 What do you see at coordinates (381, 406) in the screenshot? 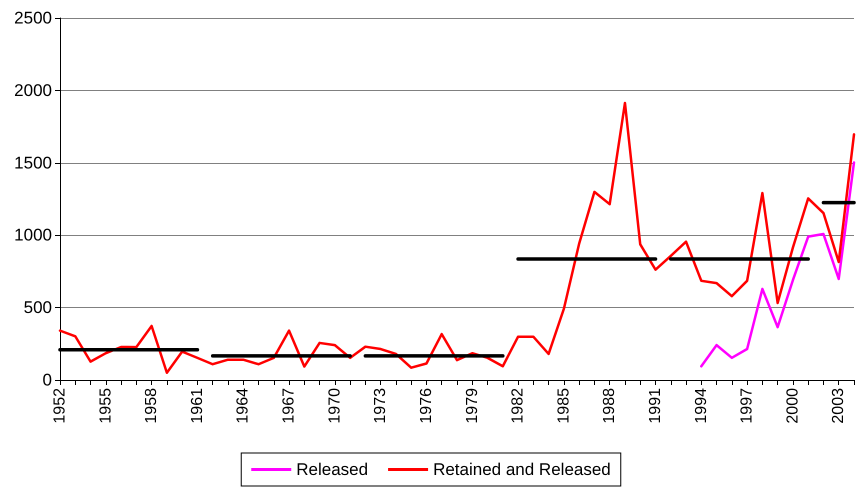
I see `x-tick-label: 1973` at bounding box center [381, 406].